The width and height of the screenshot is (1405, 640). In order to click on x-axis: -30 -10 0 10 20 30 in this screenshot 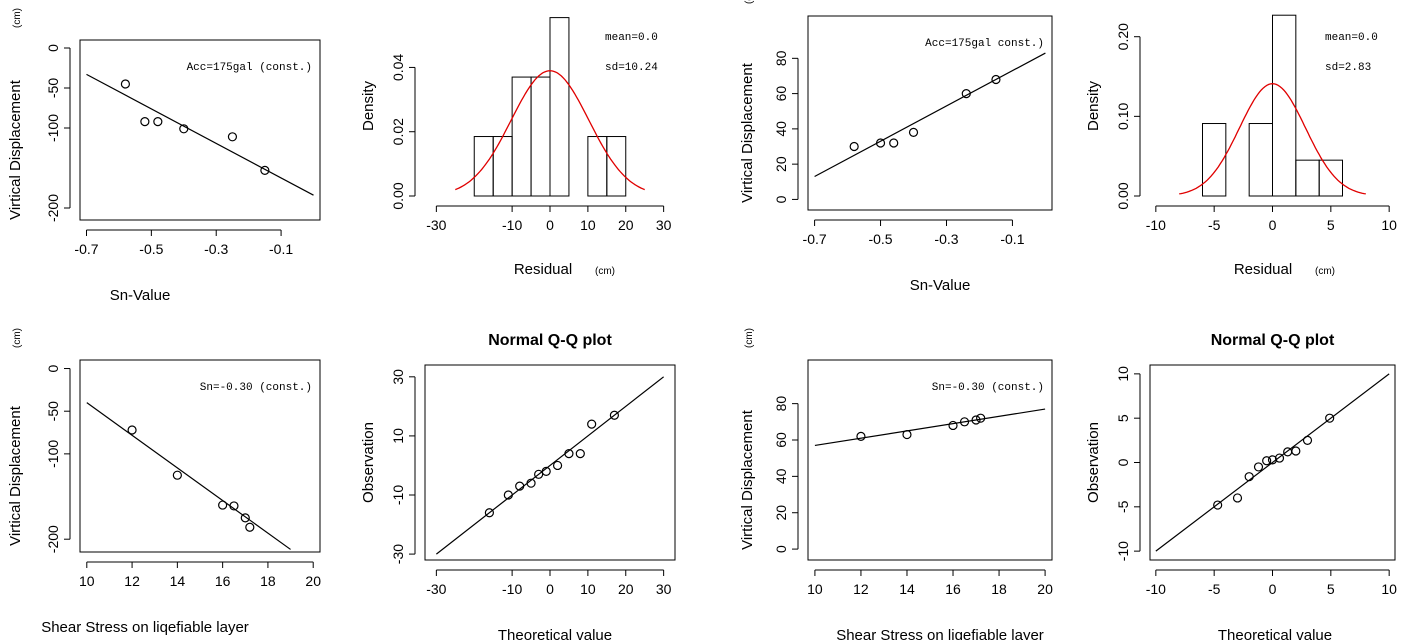, I will do `click(549, 583)`.